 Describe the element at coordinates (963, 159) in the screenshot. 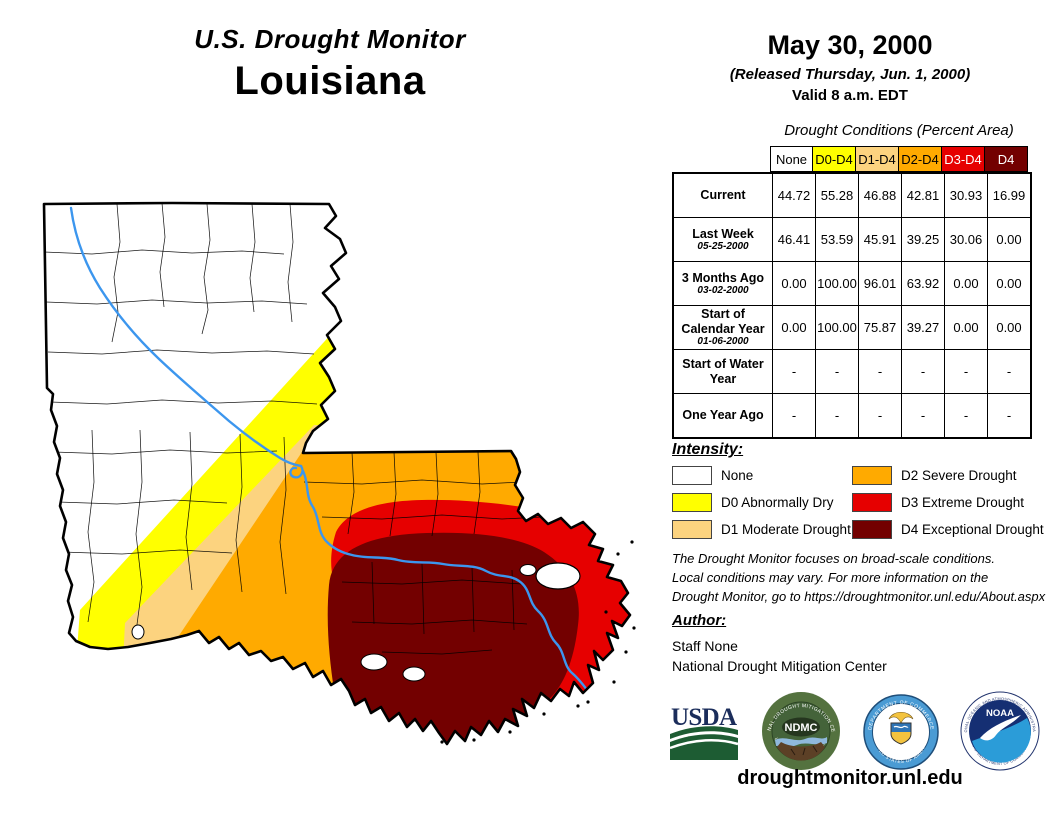

I see `table-col-header: D3-D4` at that location.